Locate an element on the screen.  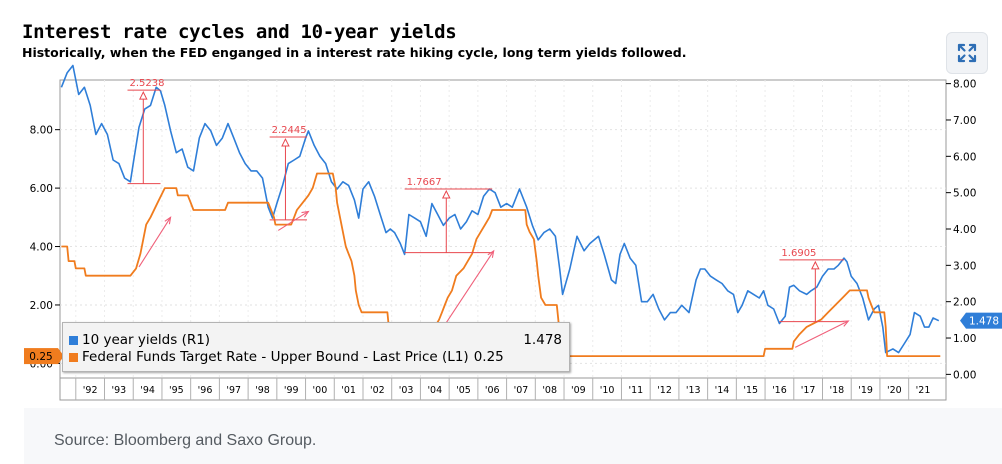
x-axis-tick-label: '99 is located at coordinates (291, 390).